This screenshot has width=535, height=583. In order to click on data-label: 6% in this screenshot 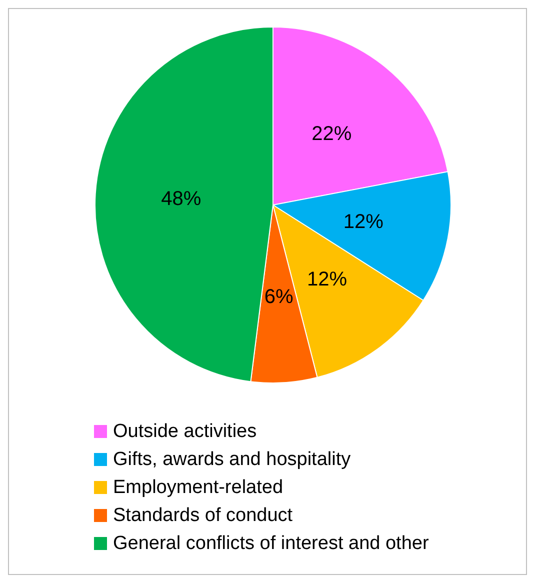, I will do `click(279, 297)`.